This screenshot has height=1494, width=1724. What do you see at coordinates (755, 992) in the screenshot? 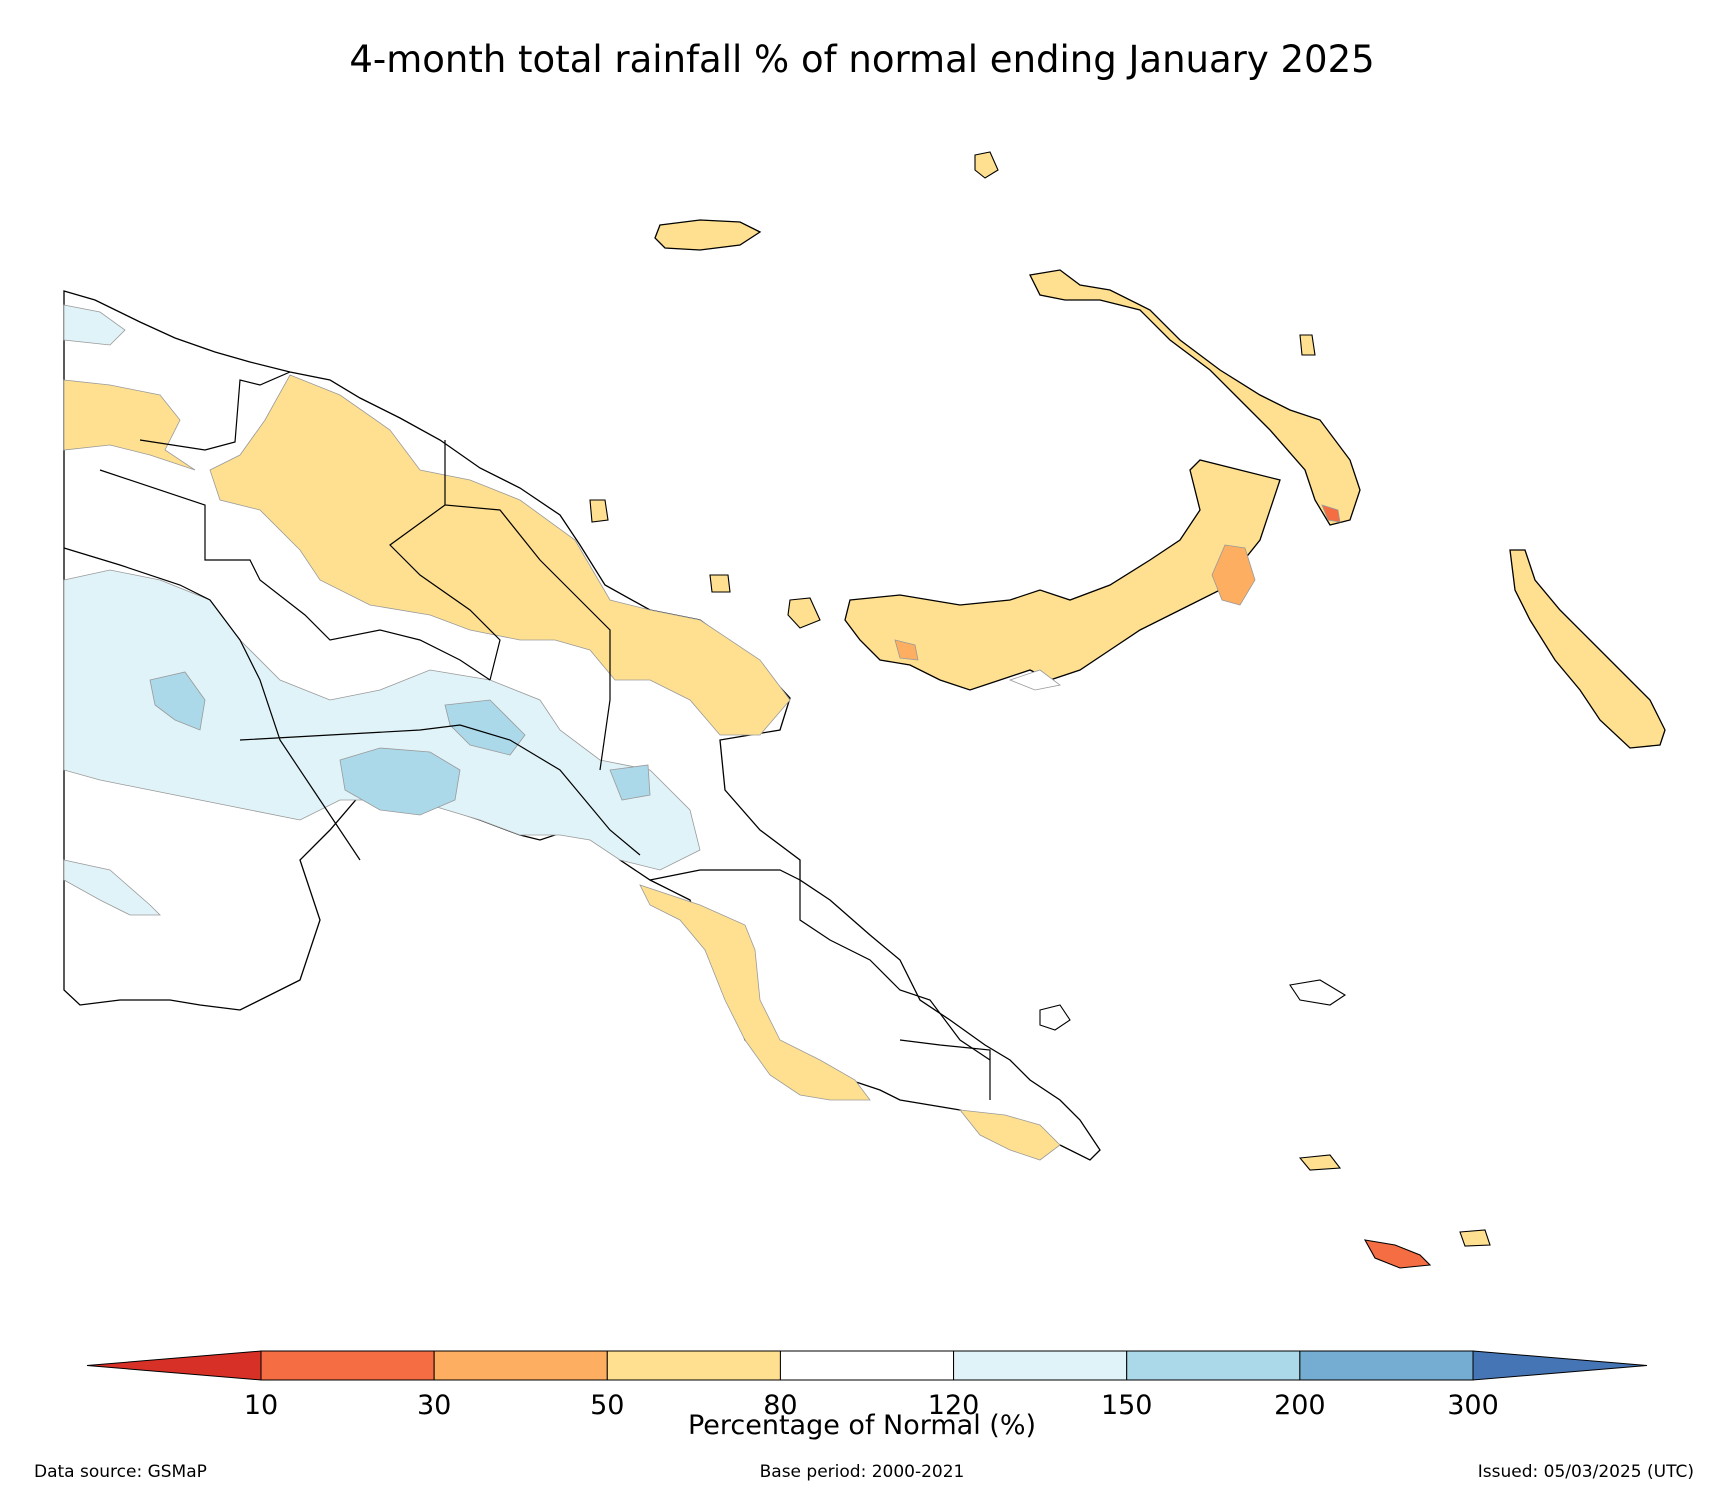
I see `zone-50-80-southeast` at bounding box center [755, 992].